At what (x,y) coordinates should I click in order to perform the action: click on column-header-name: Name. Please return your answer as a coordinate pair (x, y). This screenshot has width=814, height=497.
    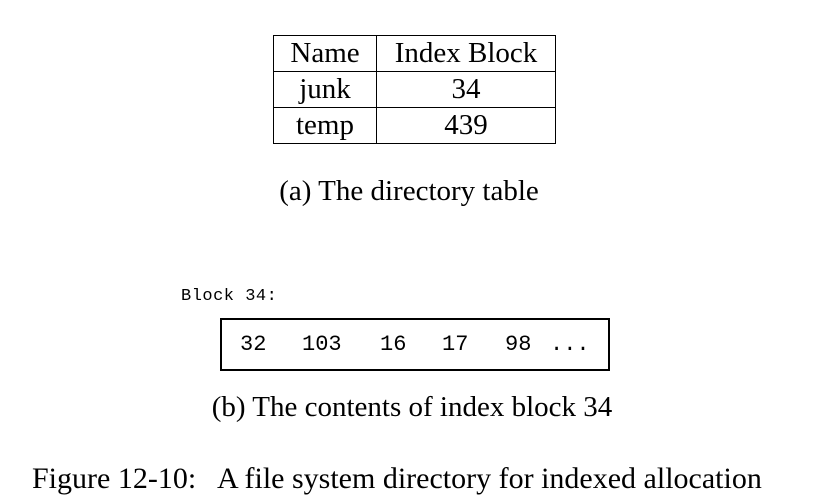
    Looking at the image, I should click on (325, 53).